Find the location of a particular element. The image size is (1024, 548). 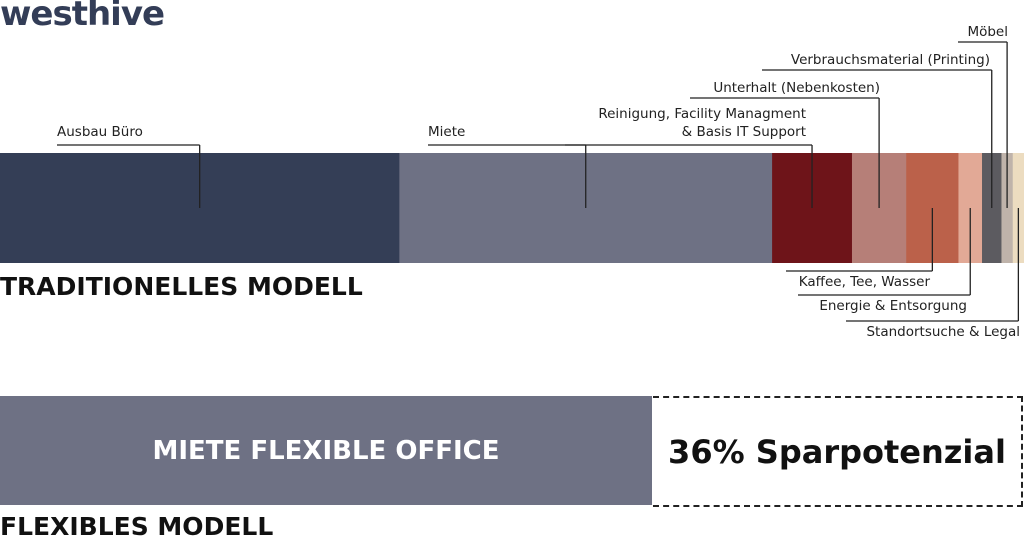

segment-label-5: Kaffee, Tee, Wasser is located at coordinates (865, 282).